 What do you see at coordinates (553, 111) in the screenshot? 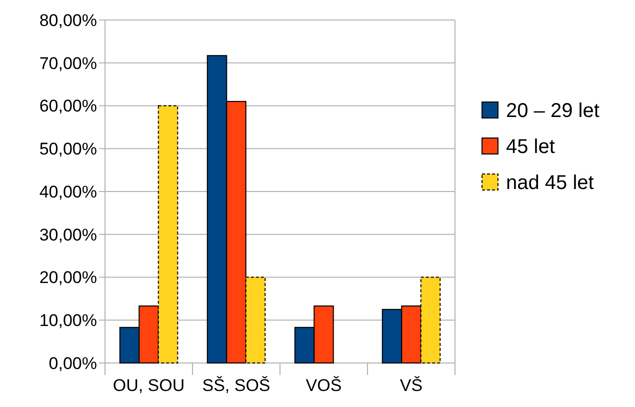
I see `legend-label: 20 – 29 let` at bounding box center [553, 111].